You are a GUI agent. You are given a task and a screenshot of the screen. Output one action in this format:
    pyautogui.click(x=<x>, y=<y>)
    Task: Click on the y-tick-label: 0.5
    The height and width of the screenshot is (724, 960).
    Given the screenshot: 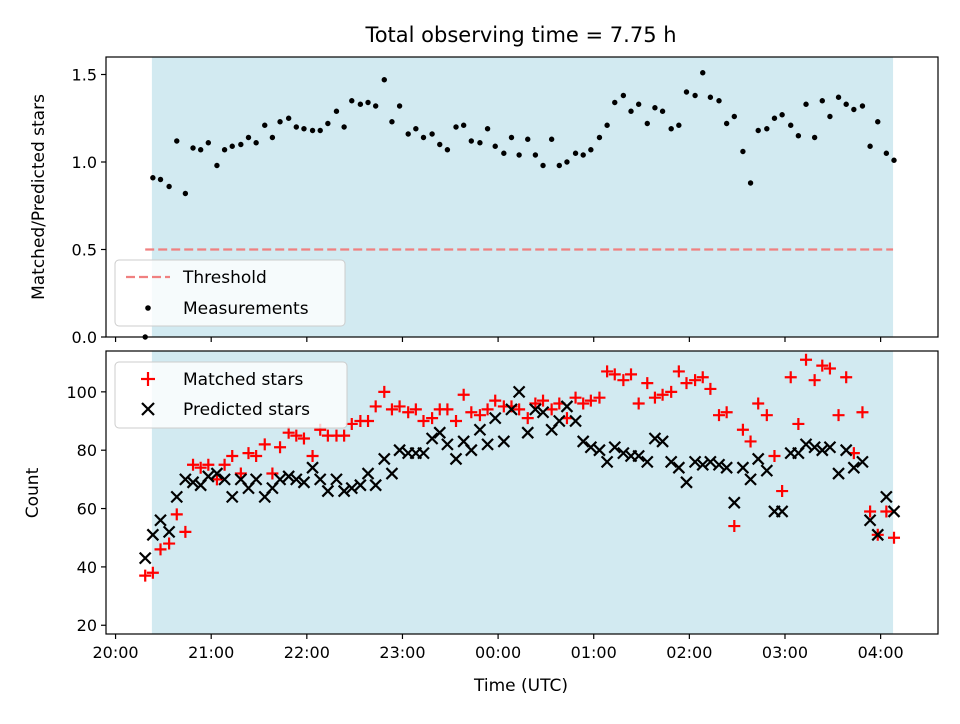 What is the action you would take?
    pyautogui.click(x=84, y=250)
    